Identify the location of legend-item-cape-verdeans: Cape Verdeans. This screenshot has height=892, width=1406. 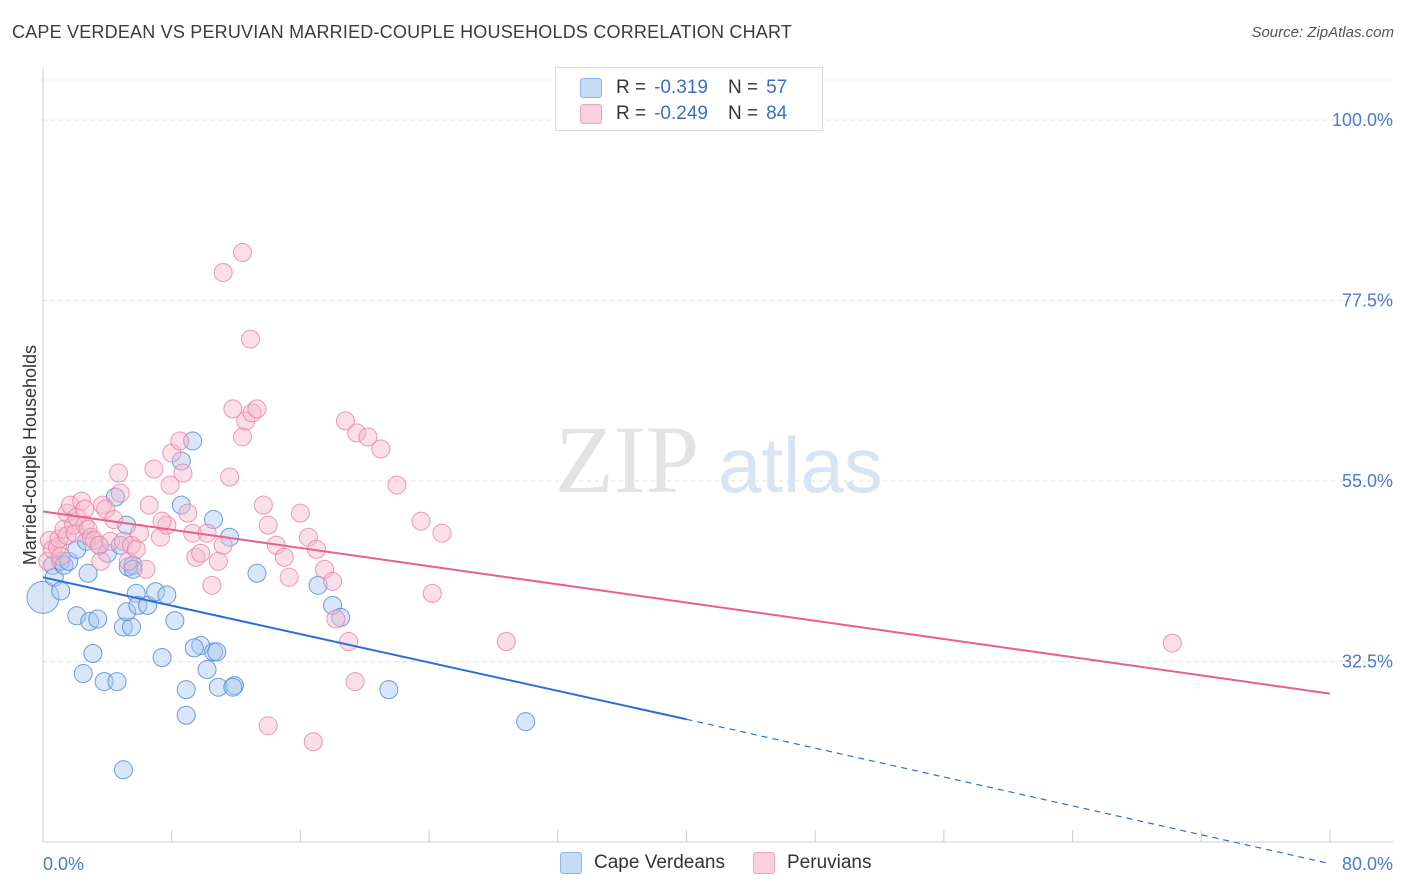
(642, 863).